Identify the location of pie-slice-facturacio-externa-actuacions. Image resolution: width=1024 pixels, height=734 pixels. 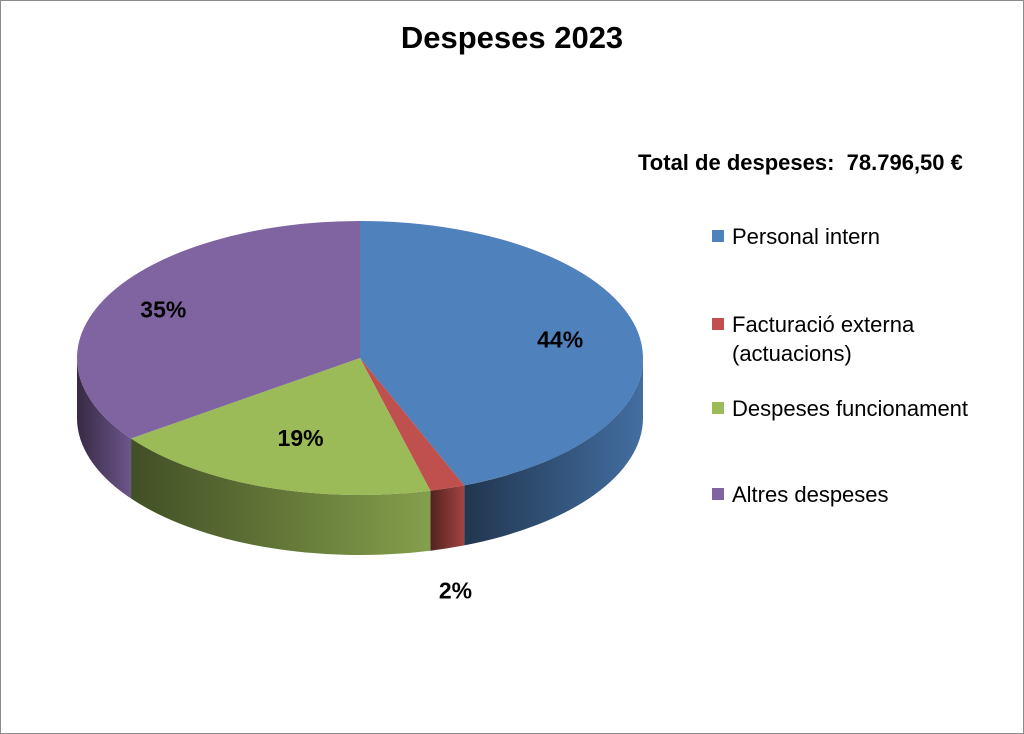
(412, 424).